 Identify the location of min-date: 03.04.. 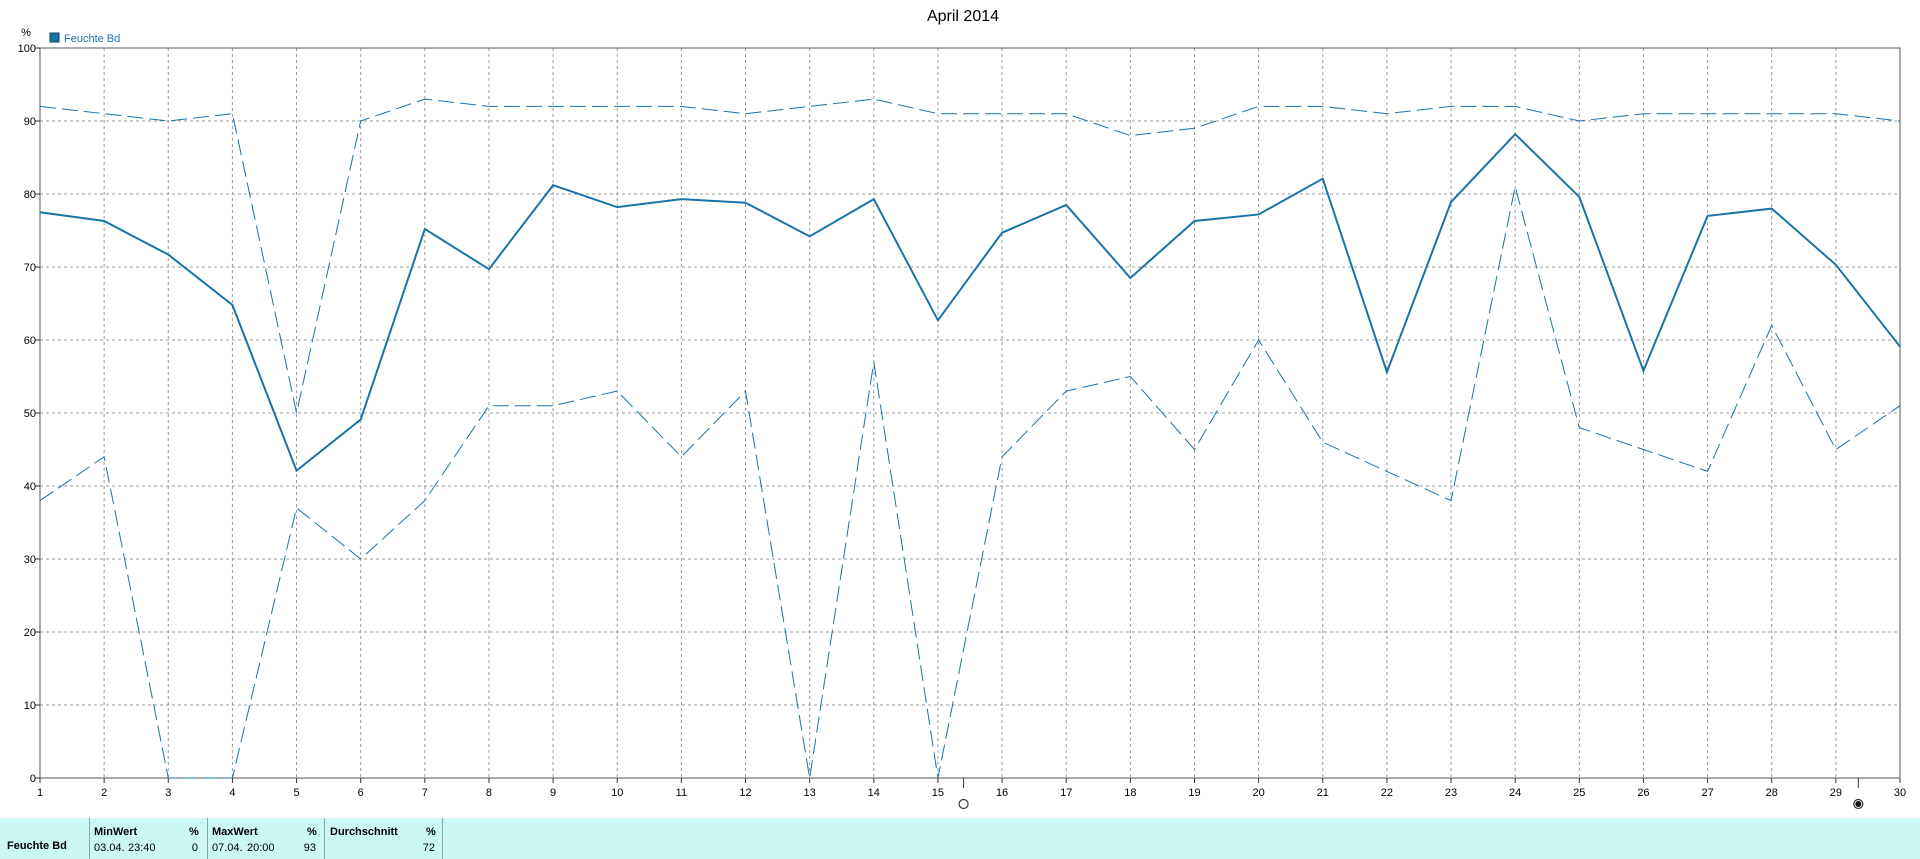
(109, 848).